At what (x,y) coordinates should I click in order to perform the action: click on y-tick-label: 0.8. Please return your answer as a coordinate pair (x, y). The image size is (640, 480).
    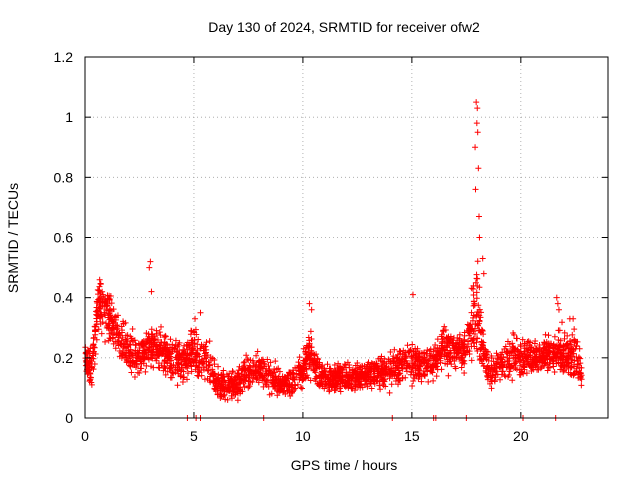
    Looking at the image, I should click on (64, 177).